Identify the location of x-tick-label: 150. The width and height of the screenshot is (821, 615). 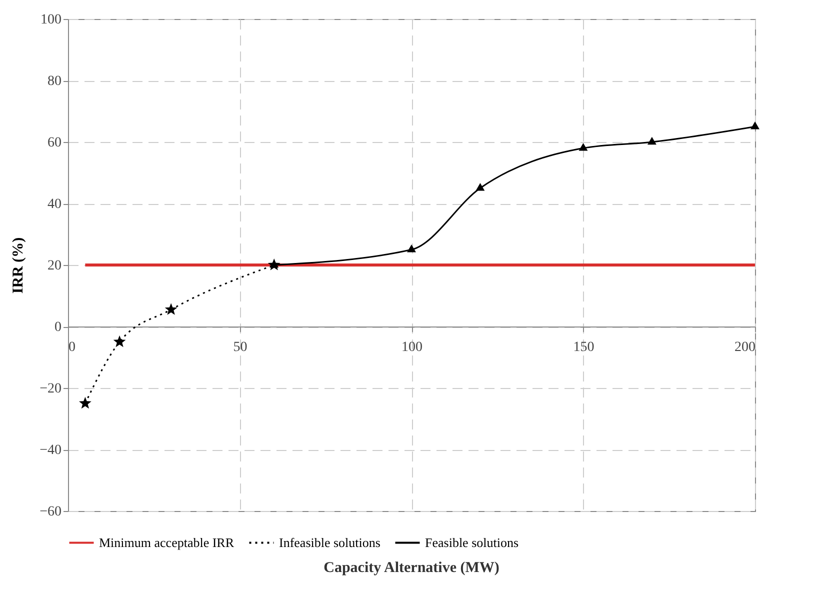
(583, 347).